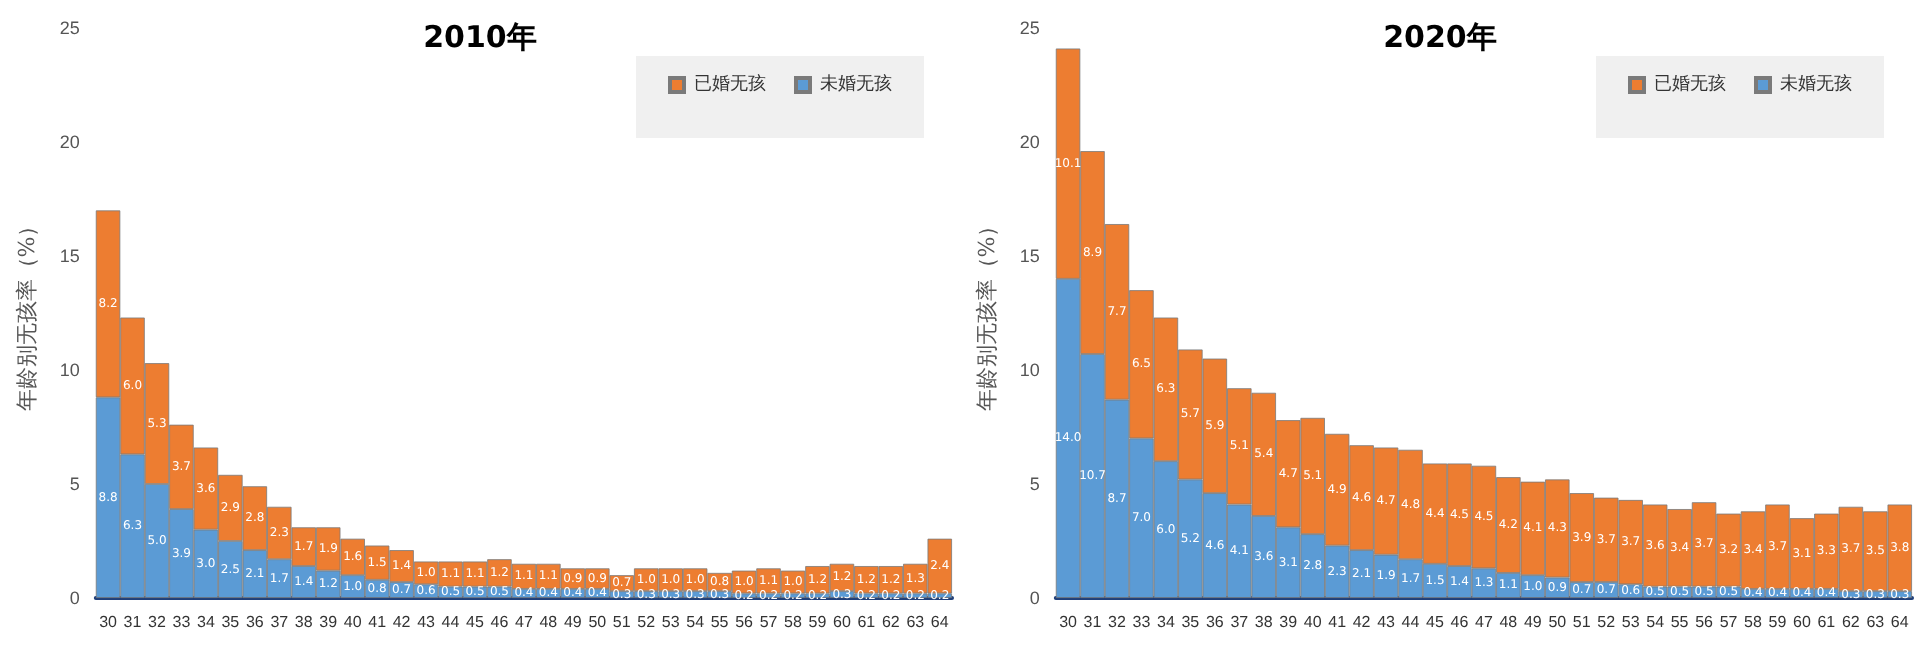 The height and width of the screenshot is (650, 1920). Describe the element at coordinates (480, 37) in the screenshot. I see `chart-title: 2010年` at that location.